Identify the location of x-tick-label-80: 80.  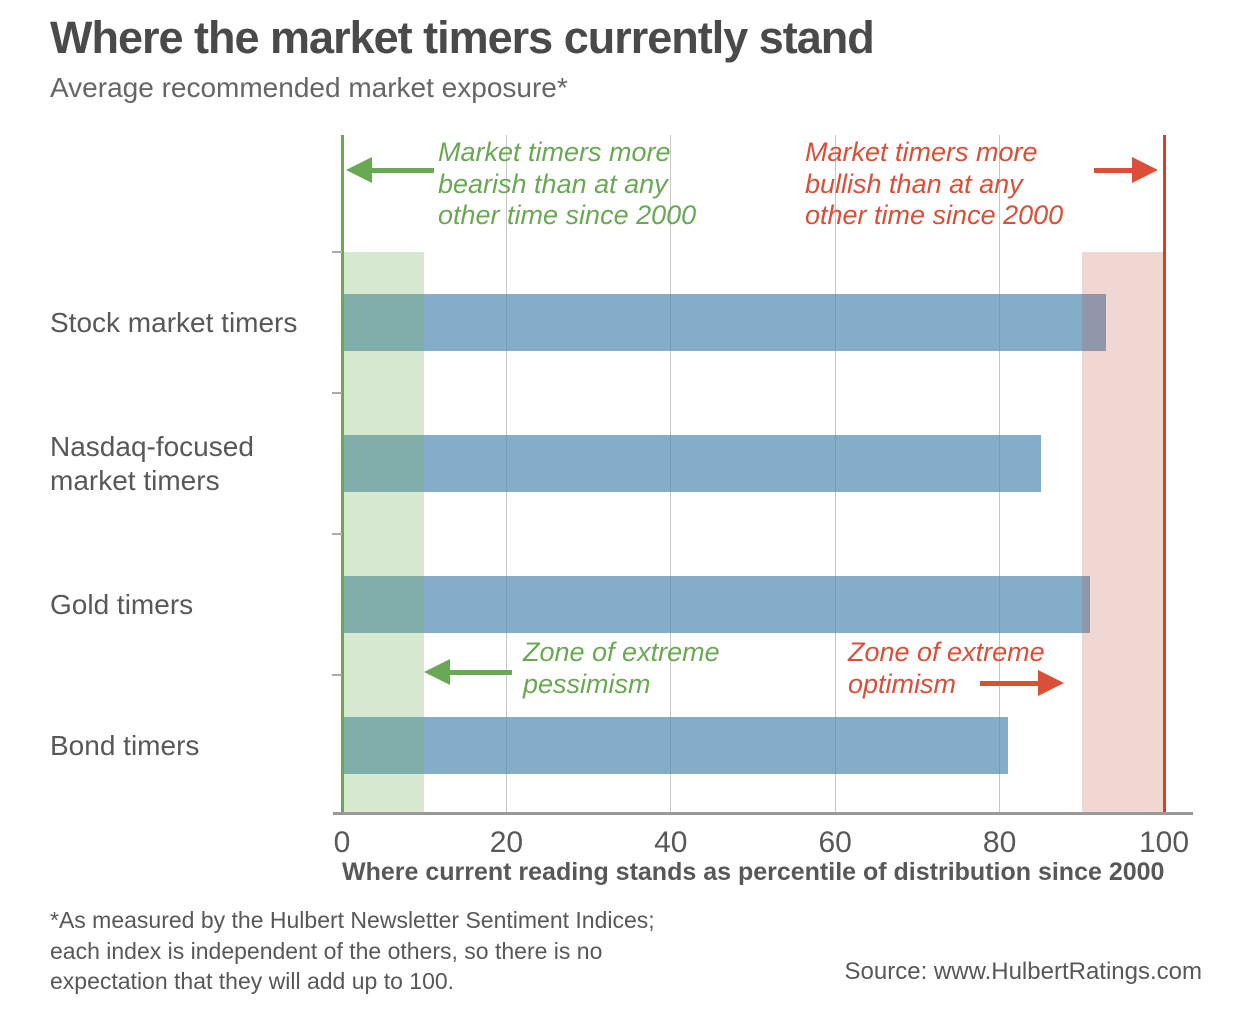
(999, 842).